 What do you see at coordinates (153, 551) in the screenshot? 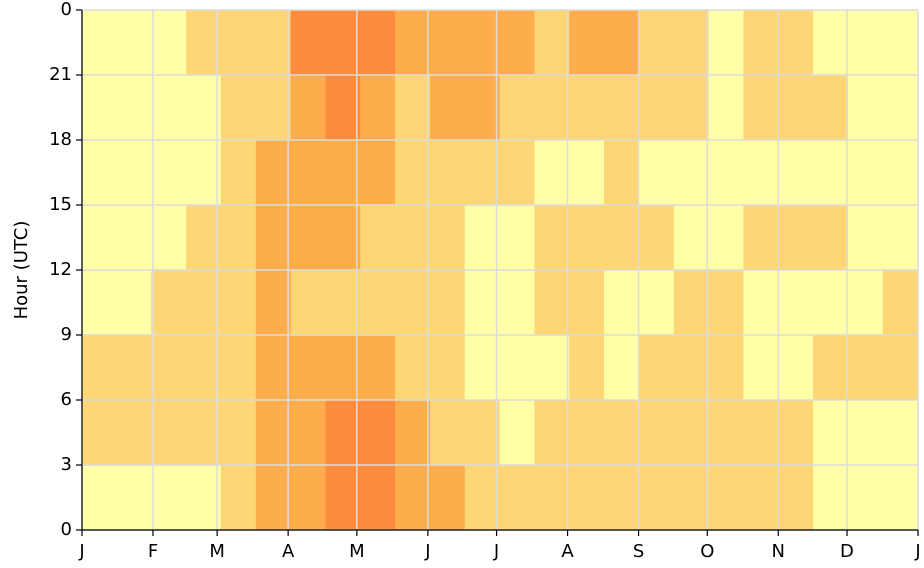
I see `x-tick-label: F` at bounding box center [153, 551].